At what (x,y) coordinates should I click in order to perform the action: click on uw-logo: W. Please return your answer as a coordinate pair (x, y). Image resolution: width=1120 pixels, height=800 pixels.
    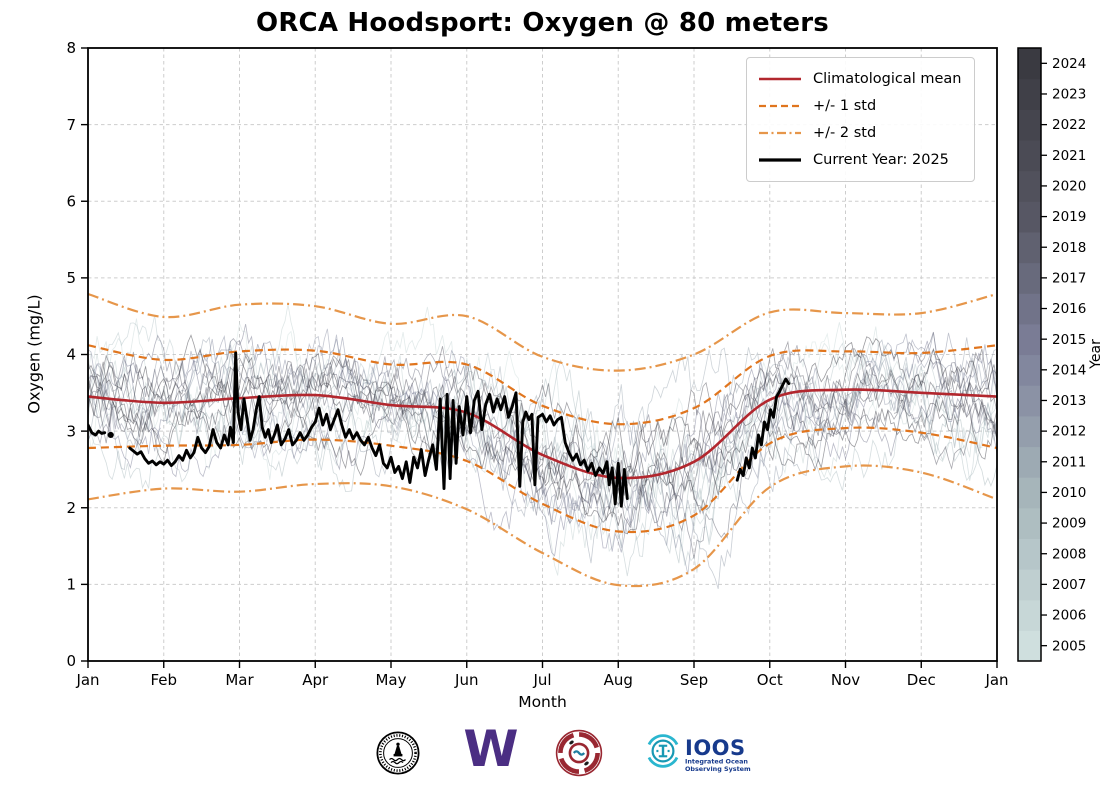
    Looking at the image, I should click on (491, 749).